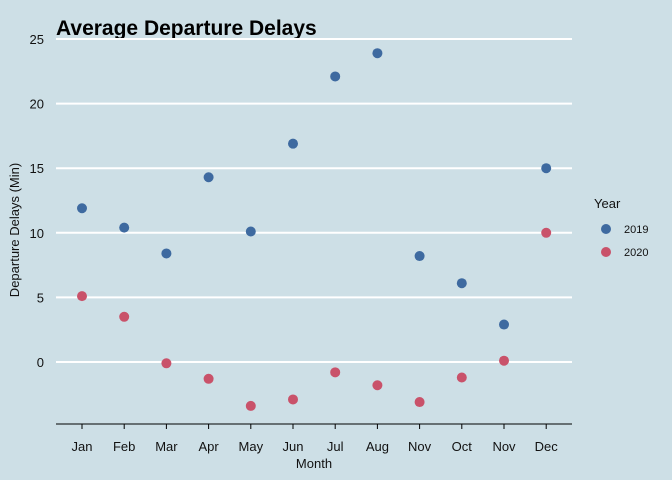  Describe the element at coordinates (335, 446) in the screenshot. I see `x-tick-label-6: Jul` at that location.